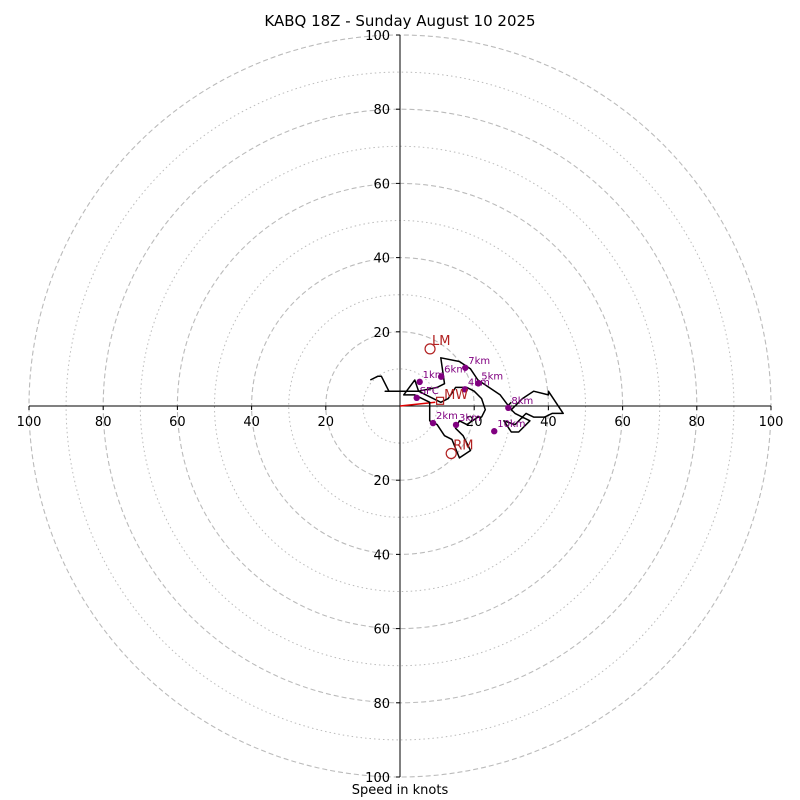  Describe the element at coordinates (400, 790) in the screenshot. I see `x-axis-label: Speed in knots` at that location.